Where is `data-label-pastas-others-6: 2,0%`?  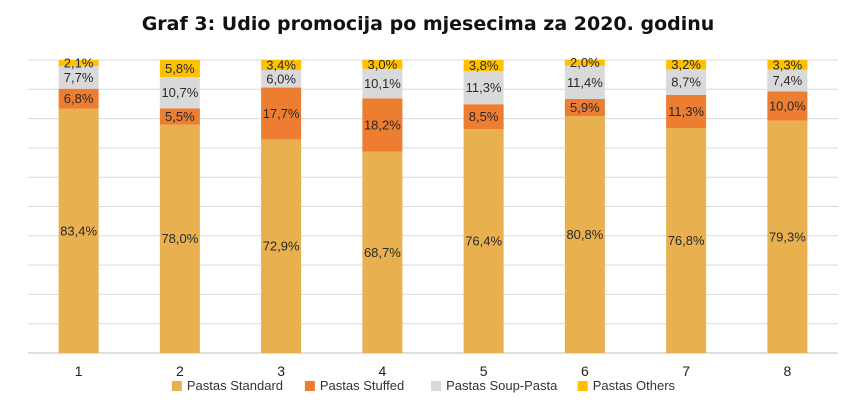 data-label-pastas-others-6: 2,0% is located at coordinates (585, 62).